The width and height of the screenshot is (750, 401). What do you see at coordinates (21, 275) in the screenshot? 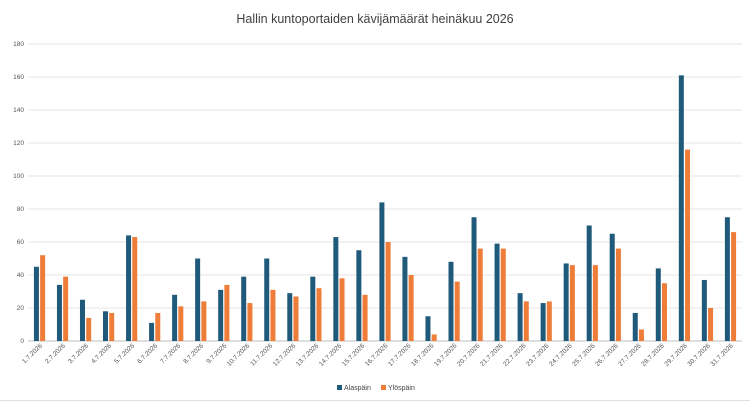
I see `y-tick-label: 40` at bounding box center [21, 275].